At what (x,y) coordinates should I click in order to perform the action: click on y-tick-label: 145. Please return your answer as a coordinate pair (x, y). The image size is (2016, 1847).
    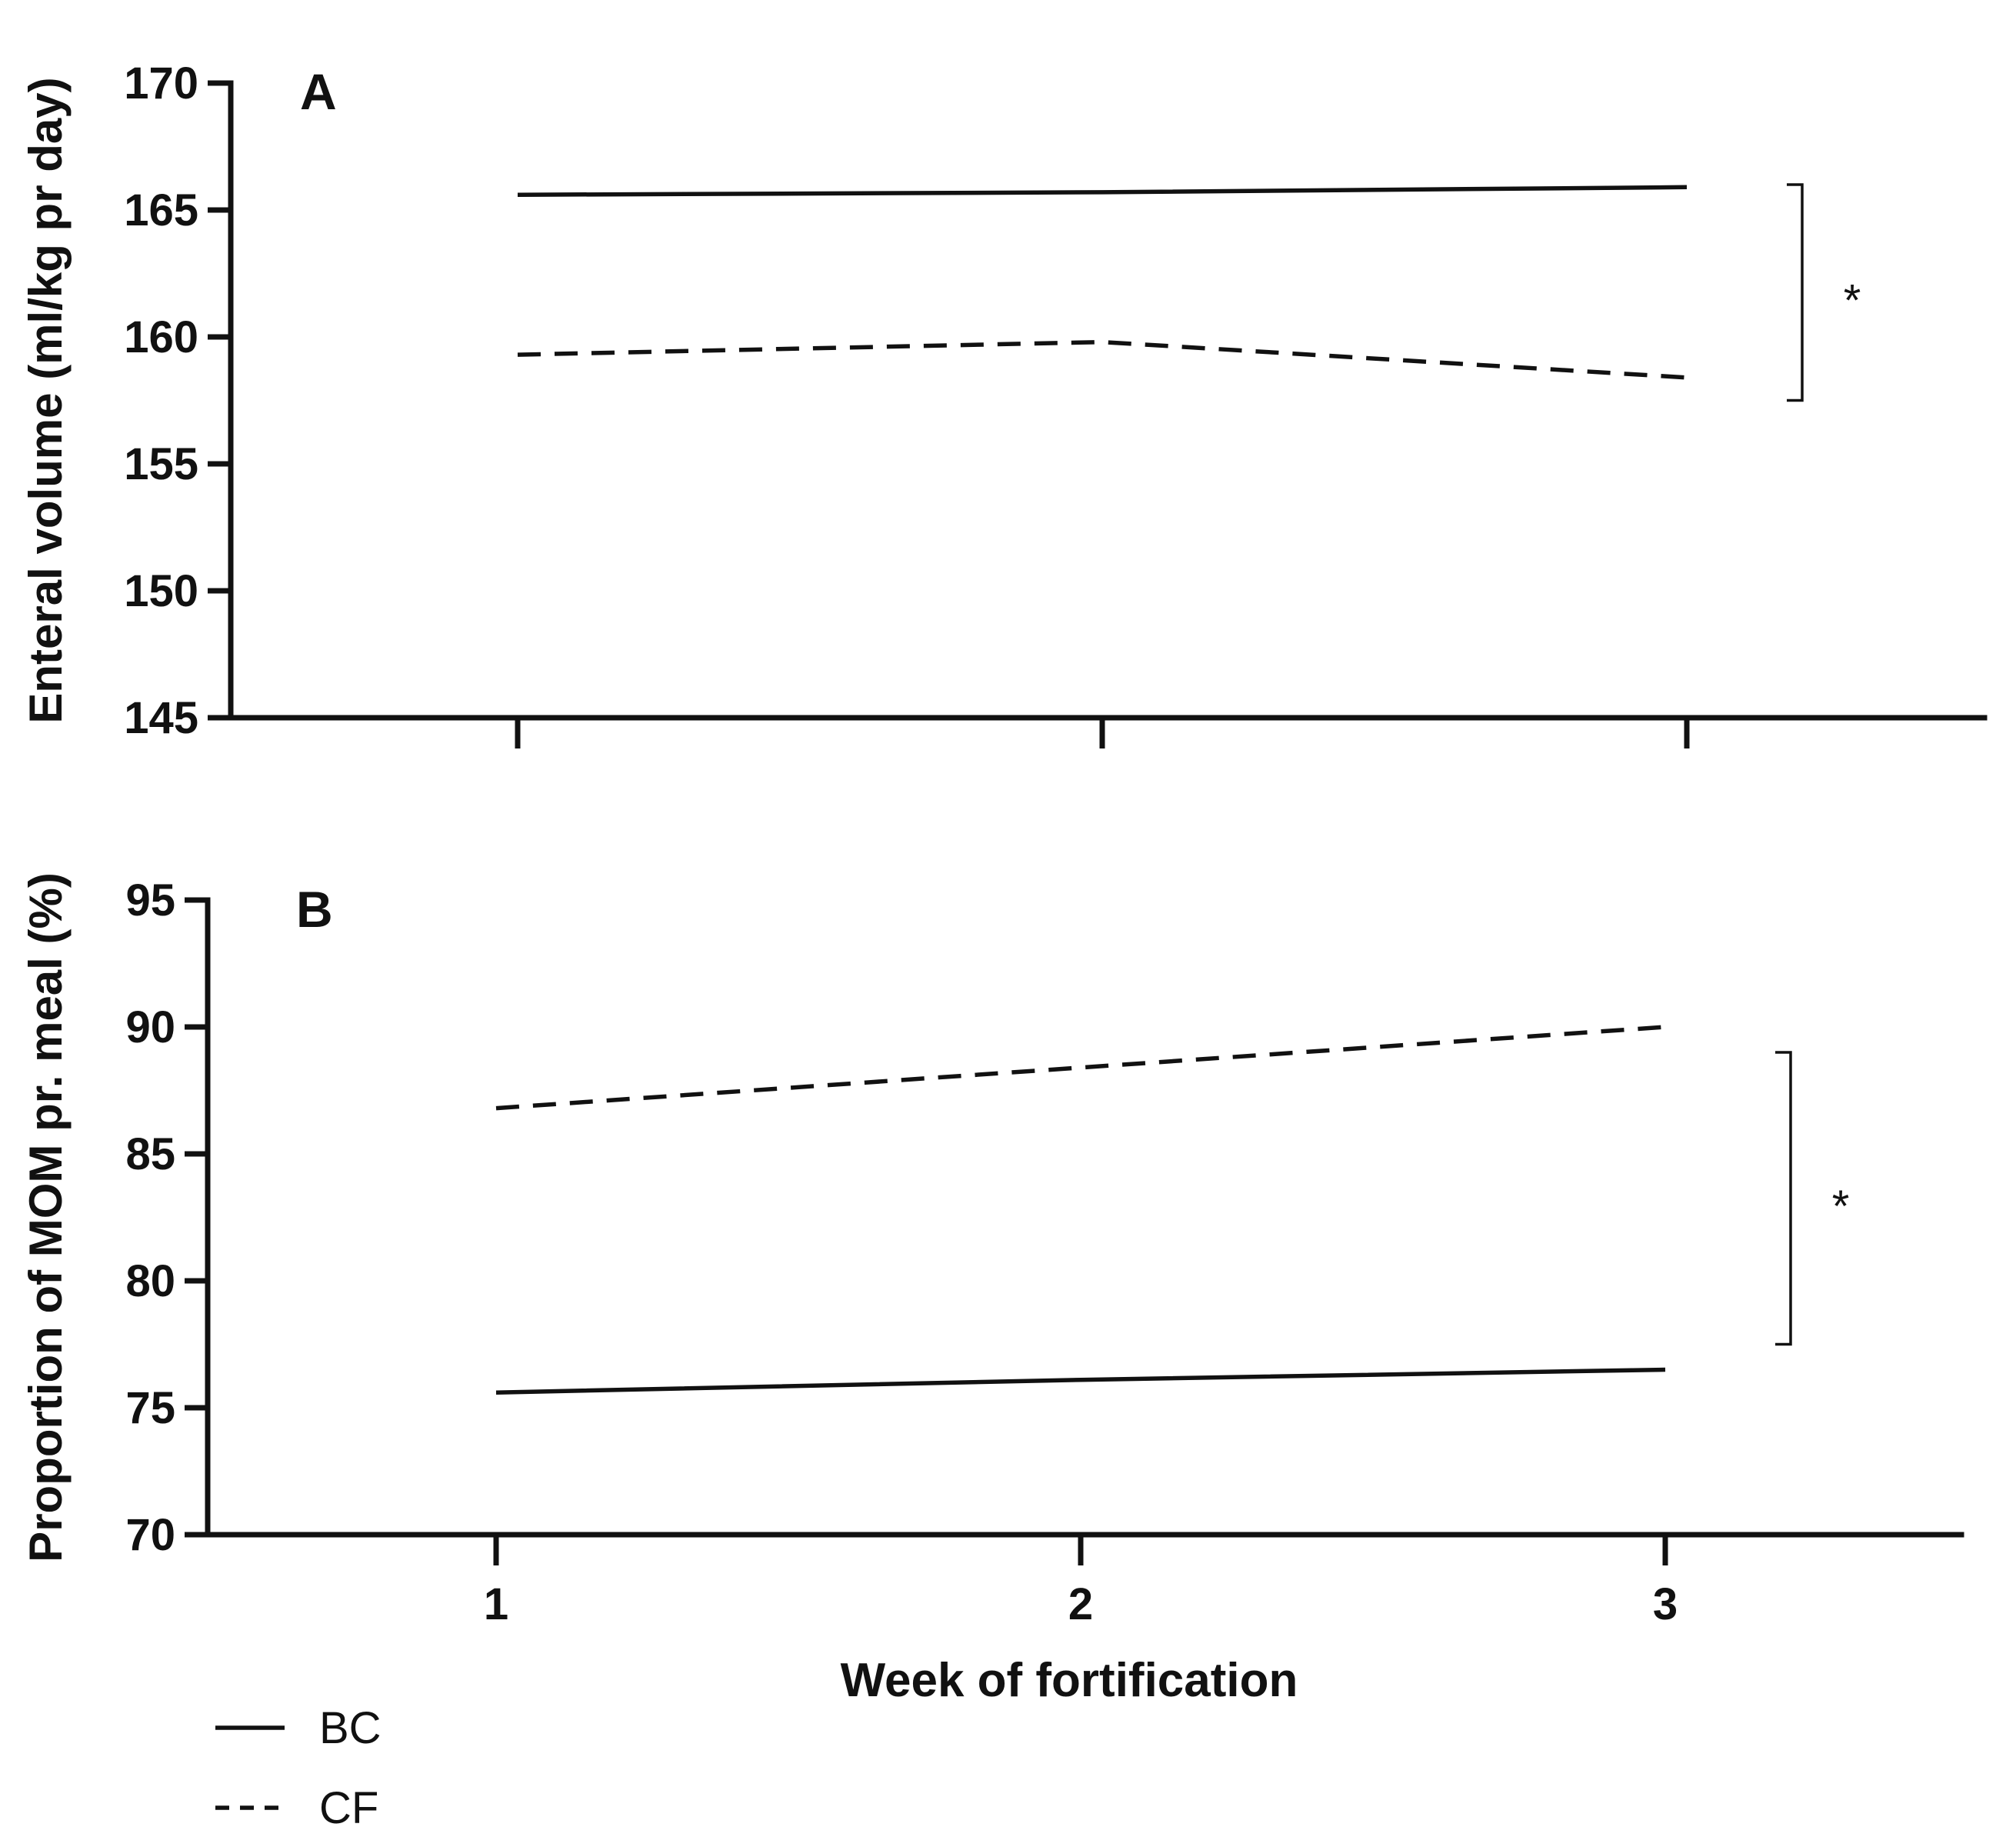
    Looking at the image, I should click on (161, 718).